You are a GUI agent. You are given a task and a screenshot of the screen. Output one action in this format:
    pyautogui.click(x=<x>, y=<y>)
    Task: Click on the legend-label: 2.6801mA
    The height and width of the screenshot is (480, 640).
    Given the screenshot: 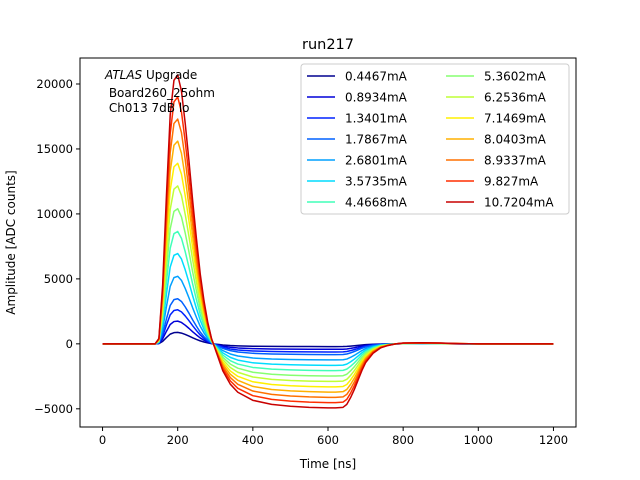 What is the action you would take?
    pyautogui.click(x=376, y=161)
    